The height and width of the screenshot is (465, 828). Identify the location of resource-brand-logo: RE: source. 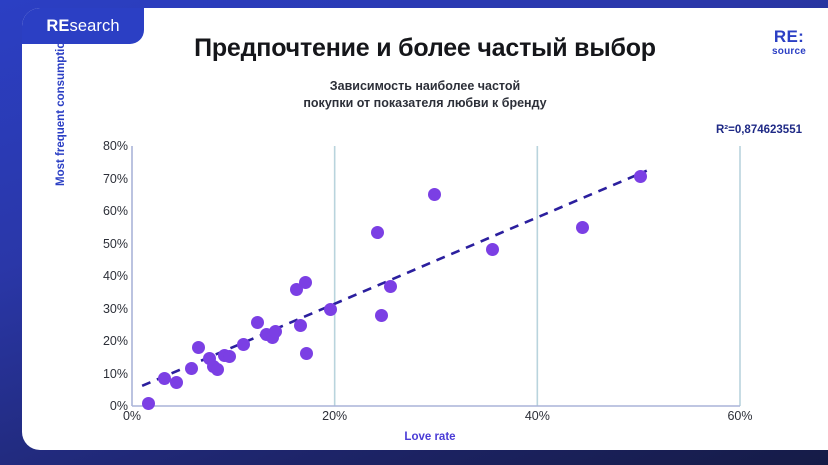
(789, 42).